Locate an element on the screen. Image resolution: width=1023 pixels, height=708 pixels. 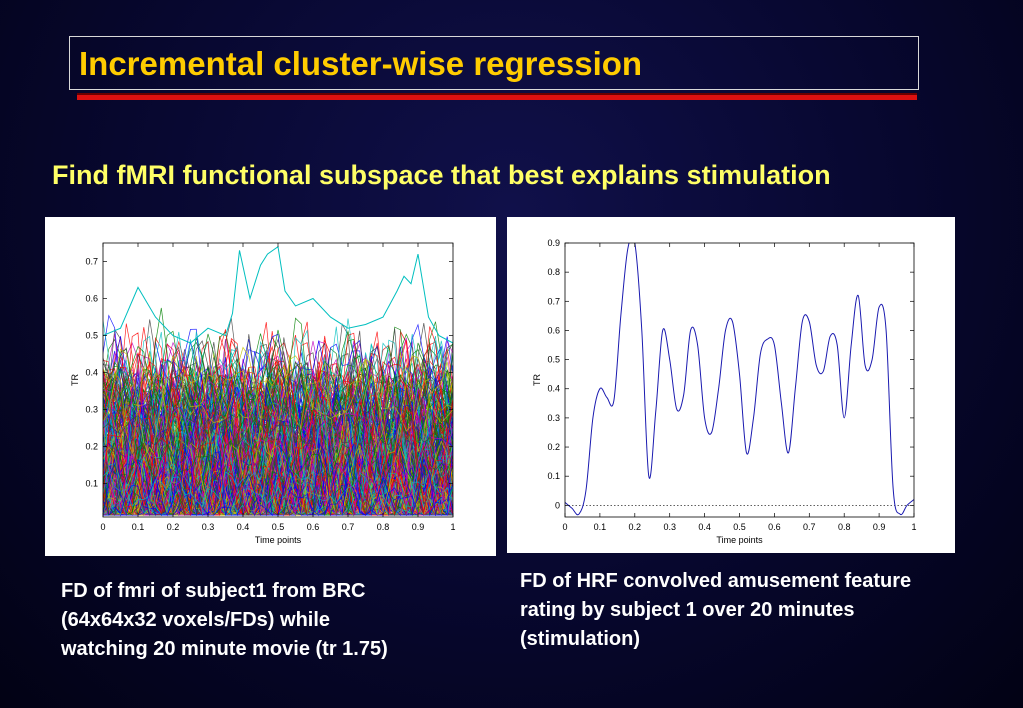
fmri-series-group is located at coordinates (278, 381).